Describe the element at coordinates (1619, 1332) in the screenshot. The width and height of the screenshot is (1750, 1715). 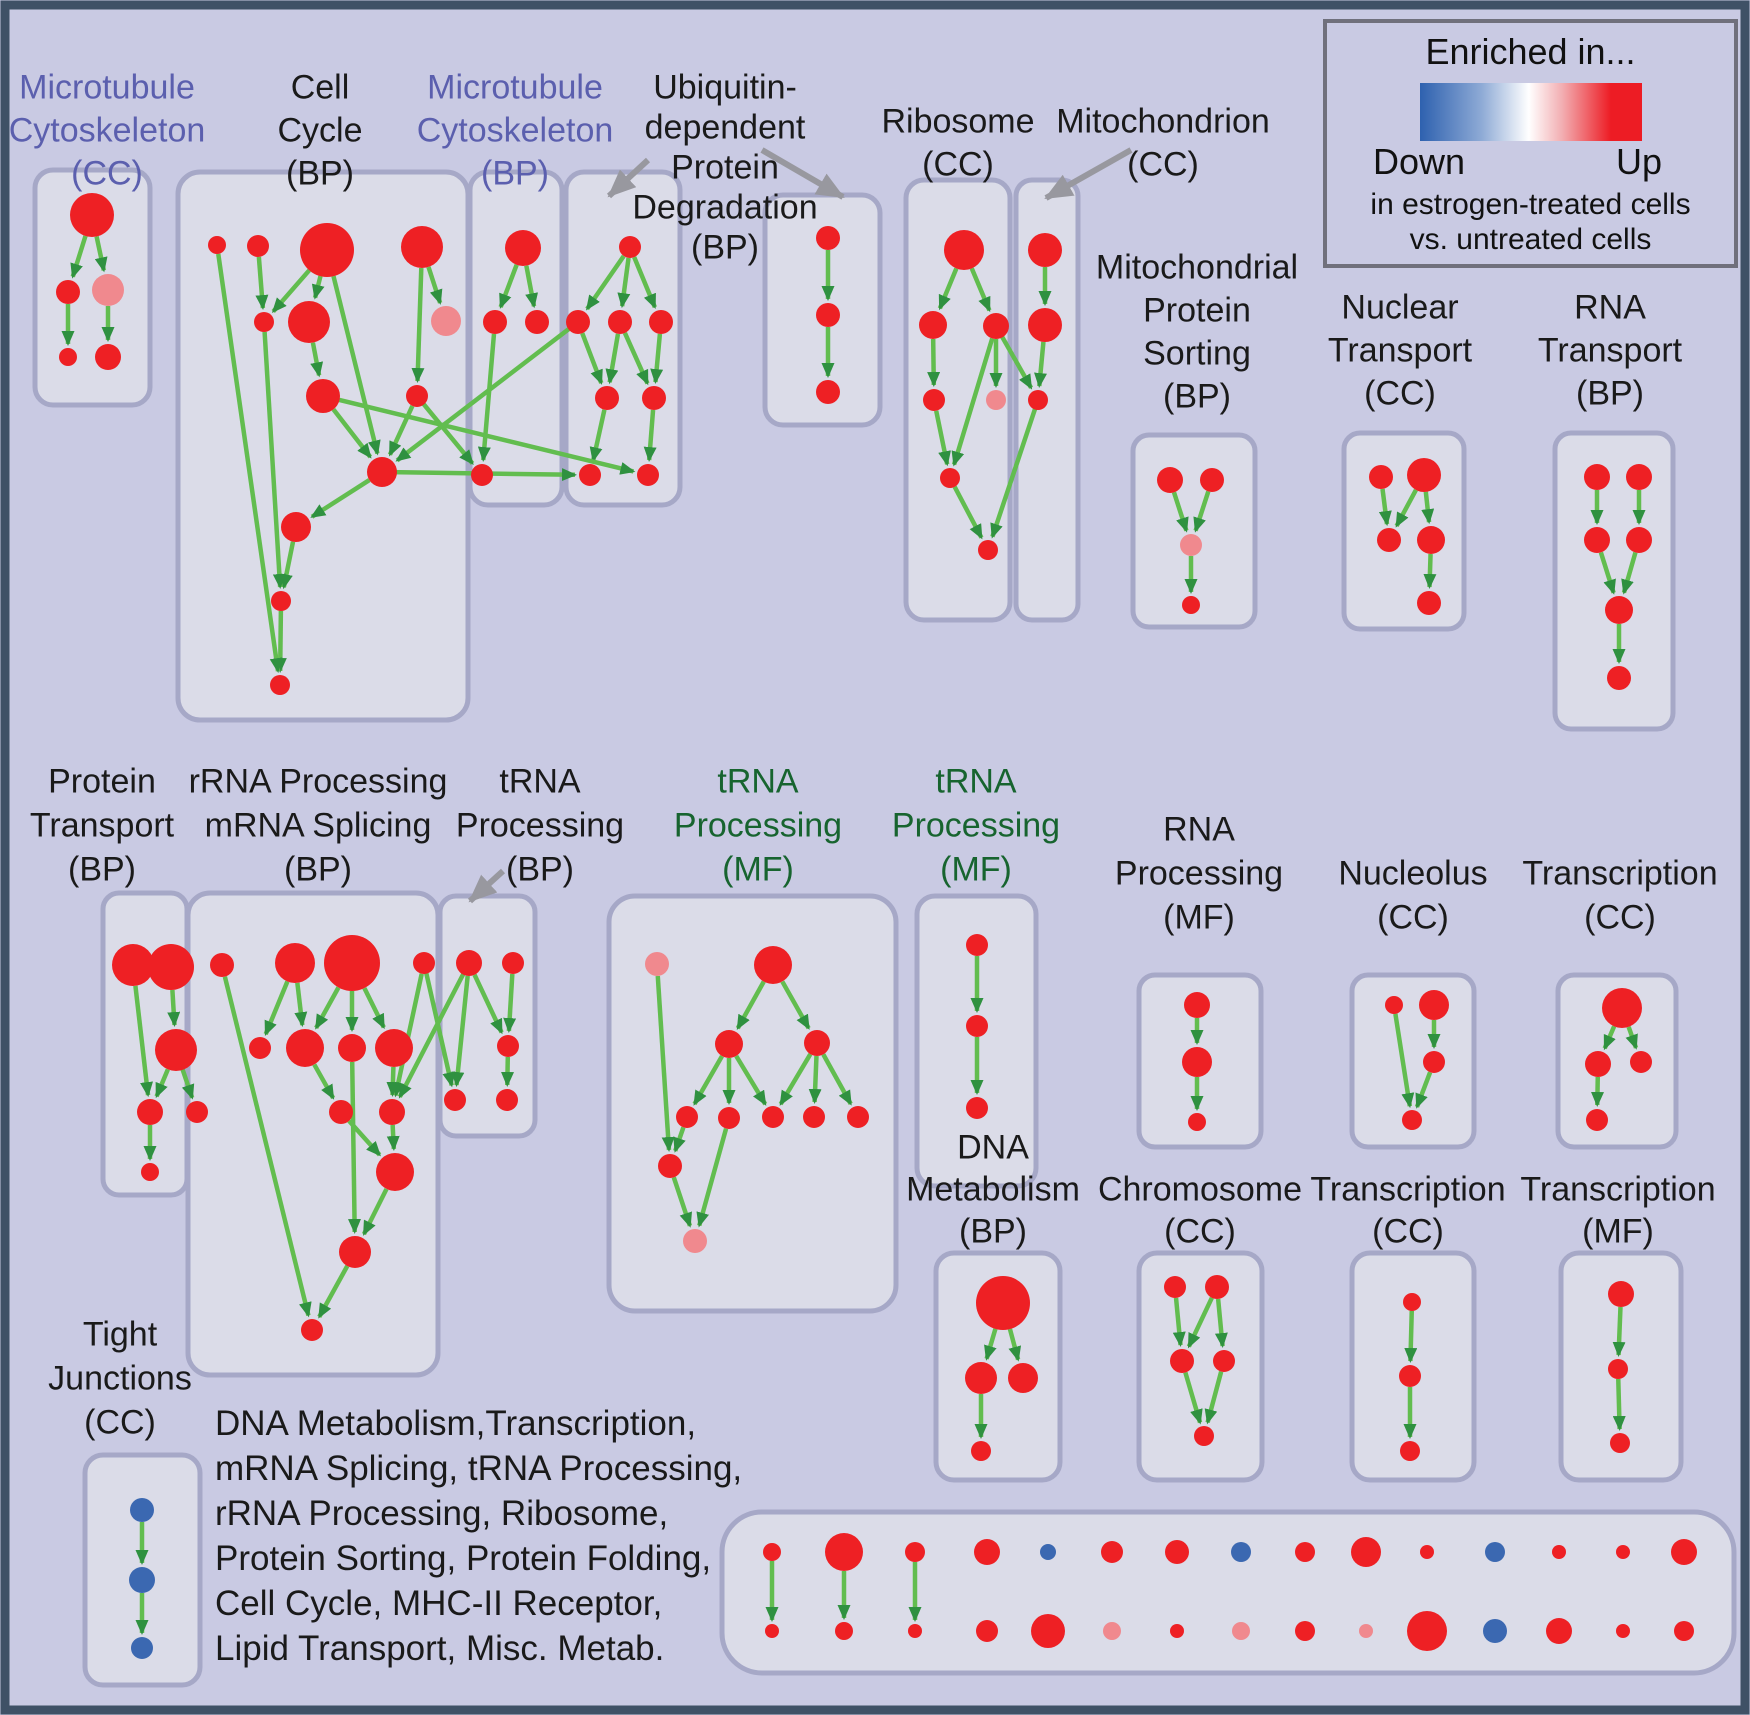
I see `edge-arrow-transcription-mf` at that location.